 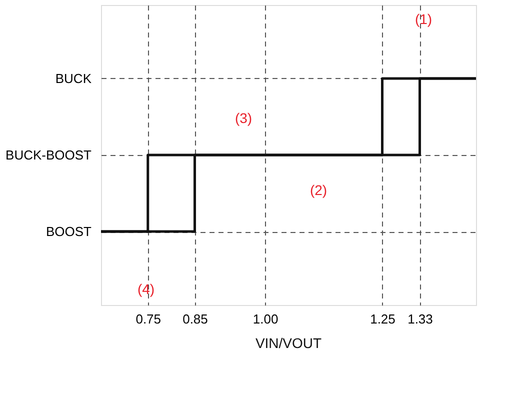 What do you see at coordinates (146, 289) in the screenshot?
I see `text: (4)` at bounding box center [146, 289].